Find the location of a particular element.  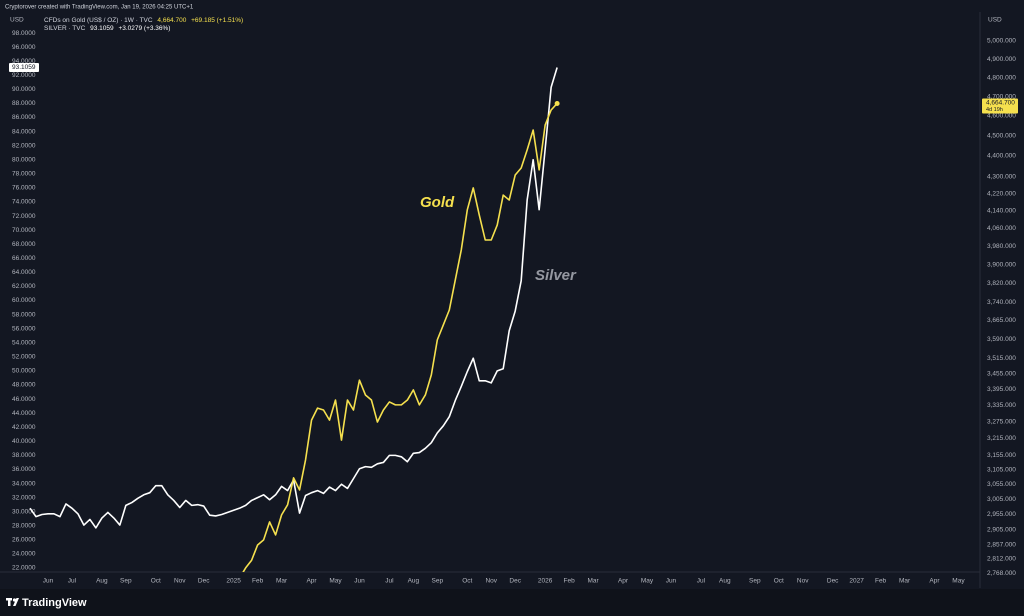

y2-tick-label: 2,955.000 is located at coordinates (1001, 514).